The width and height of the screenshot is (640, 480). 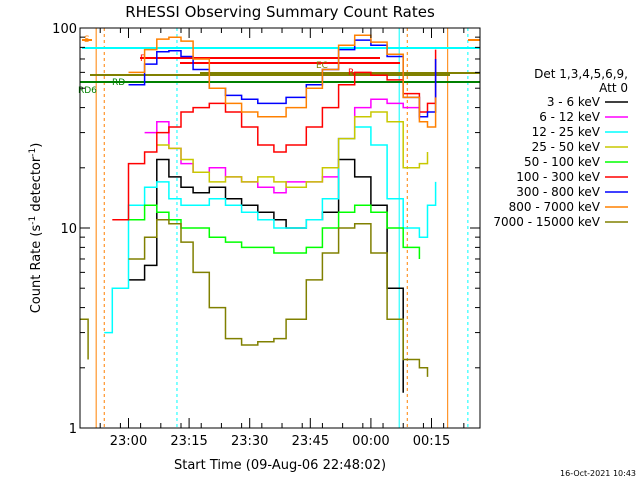 What do you see at coordinates (118, 83) in the screenshot?
I see `flag-label: RD` at bounding box center [118, 83].